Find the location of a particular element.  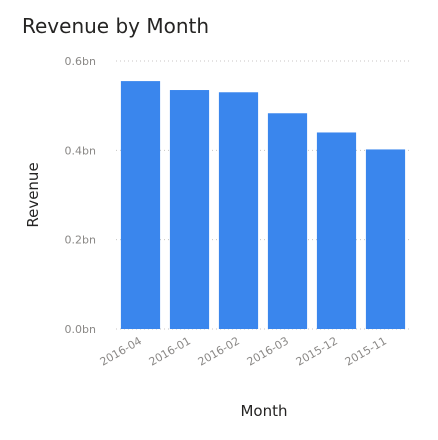

chart-title: Revenue by Month is located at coordinates (116, 26).